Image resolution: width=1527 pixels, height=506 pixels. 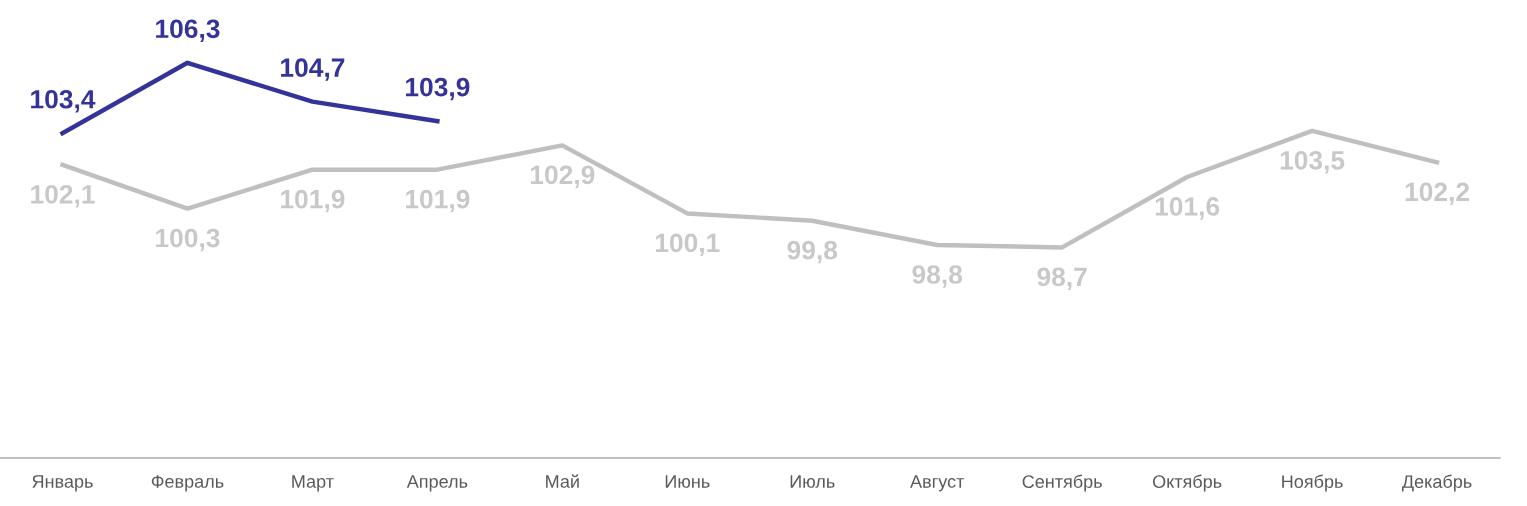 What do you see at coordinates (438, 89) in the screenshot?
I see `data-label: 103,9` at bounding box center [438, 89].